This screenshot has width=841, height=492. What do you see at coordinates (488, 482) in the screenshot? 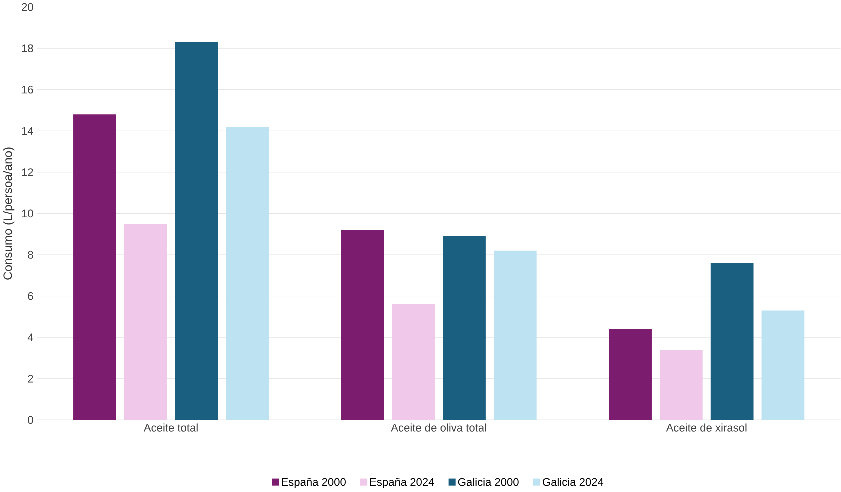
I see `legend-label: Galicia 2000` at bounding box center [488, 482].